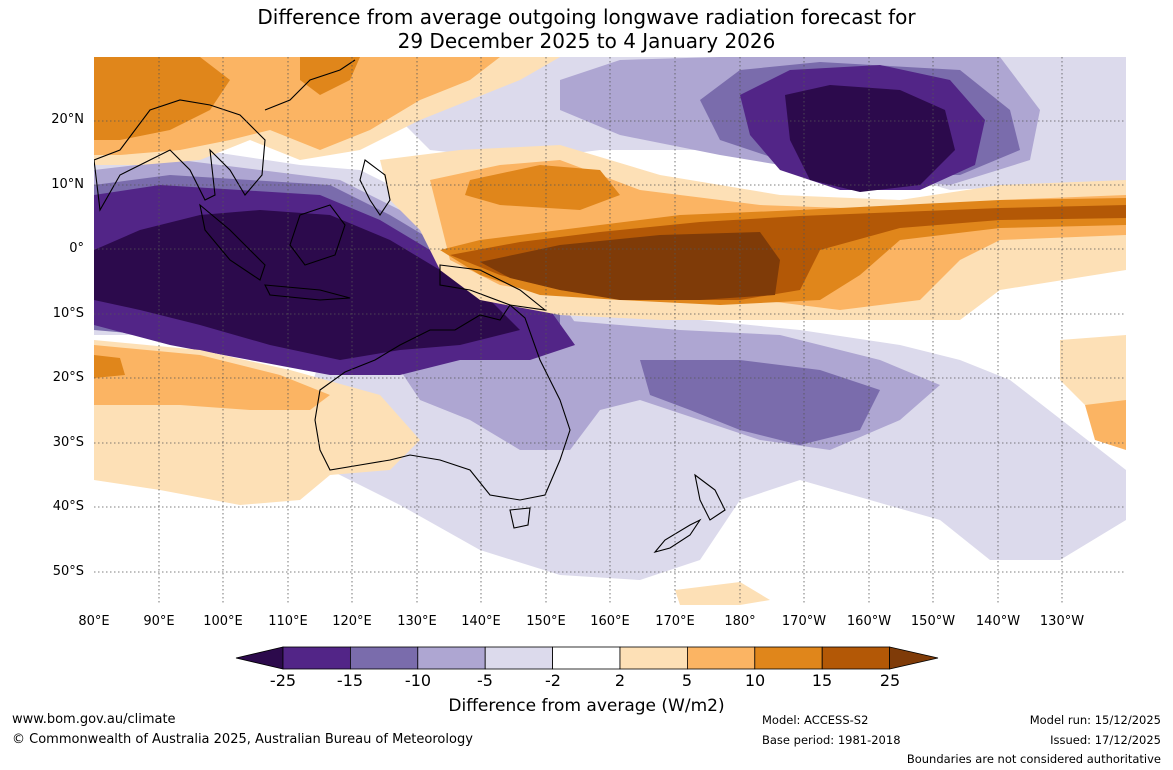  Describe the element at coordinates (159, 621) in the screenshot. I see `lon-label-90e: 90°E` at that location.